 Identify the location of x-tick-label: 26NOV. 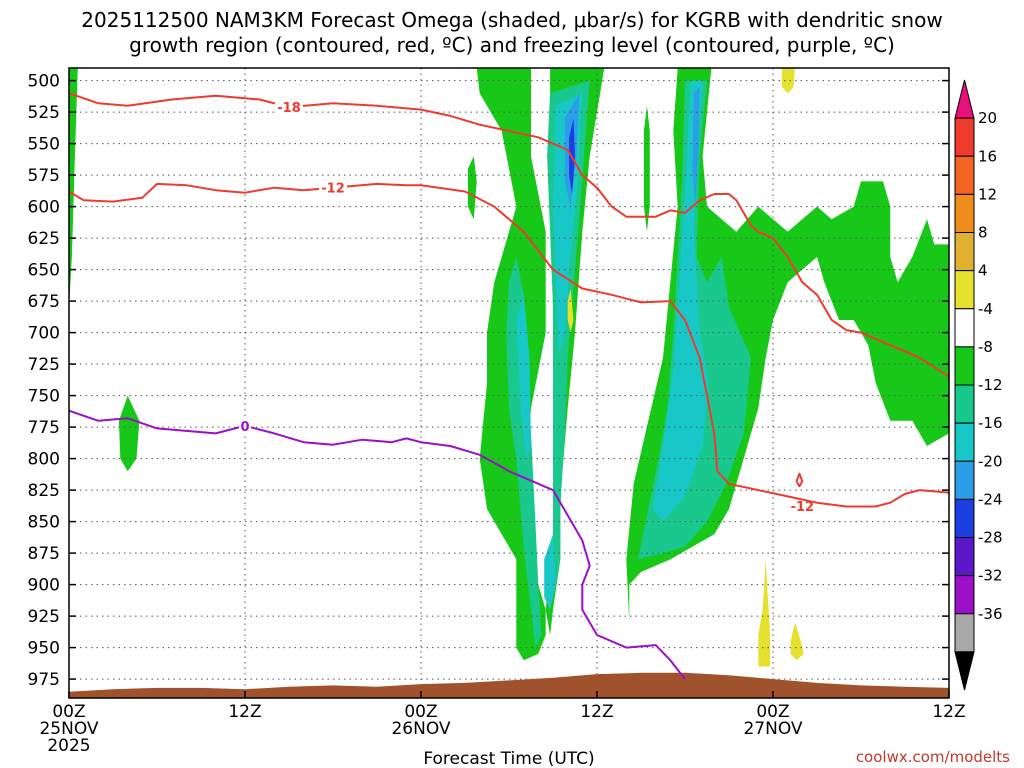
(420, 729).